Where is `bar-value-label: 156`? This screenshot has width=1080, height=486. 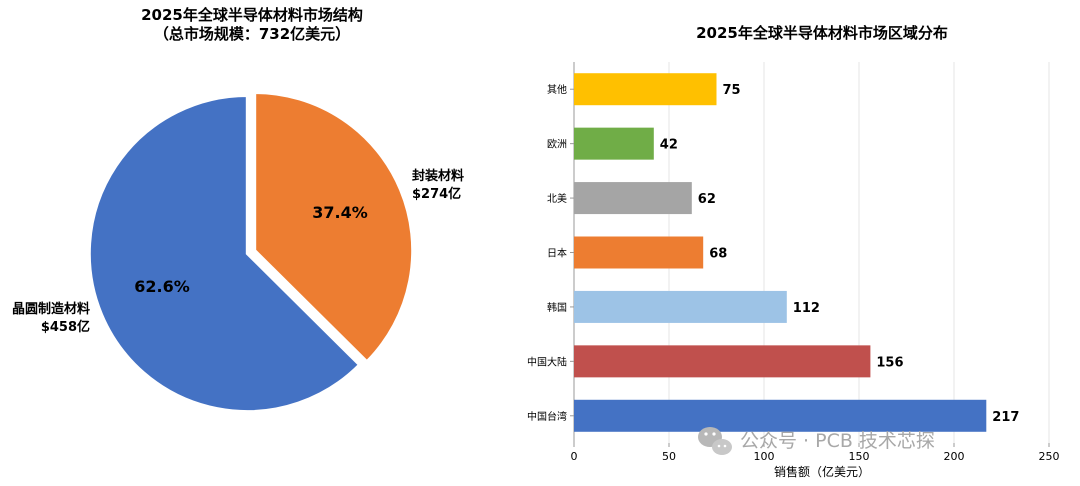 bar-value-label: 156 is located at coordinates (889, 362).